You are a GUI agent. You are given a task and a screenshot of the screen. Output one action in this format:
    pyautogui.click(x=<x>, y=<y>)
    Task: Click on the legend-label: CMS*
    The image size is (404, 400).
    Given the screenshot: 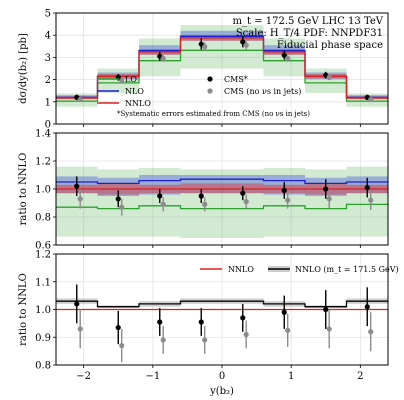 What is the action you would take?
    pyautogui.click(x=236, y=79)
    